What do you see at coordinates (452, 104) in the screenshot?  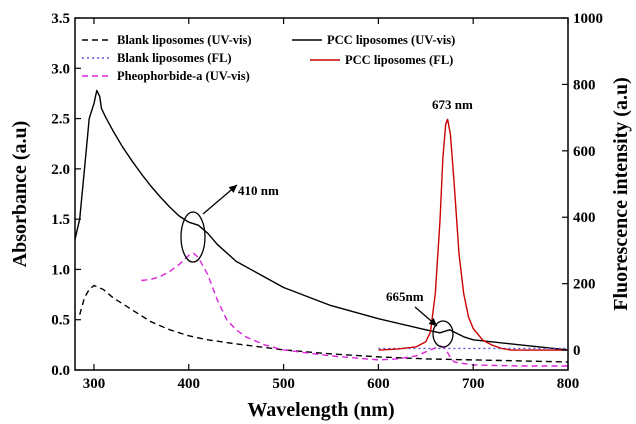 I see `annotation-673: 673 nm` at bounding box center [452, 104].